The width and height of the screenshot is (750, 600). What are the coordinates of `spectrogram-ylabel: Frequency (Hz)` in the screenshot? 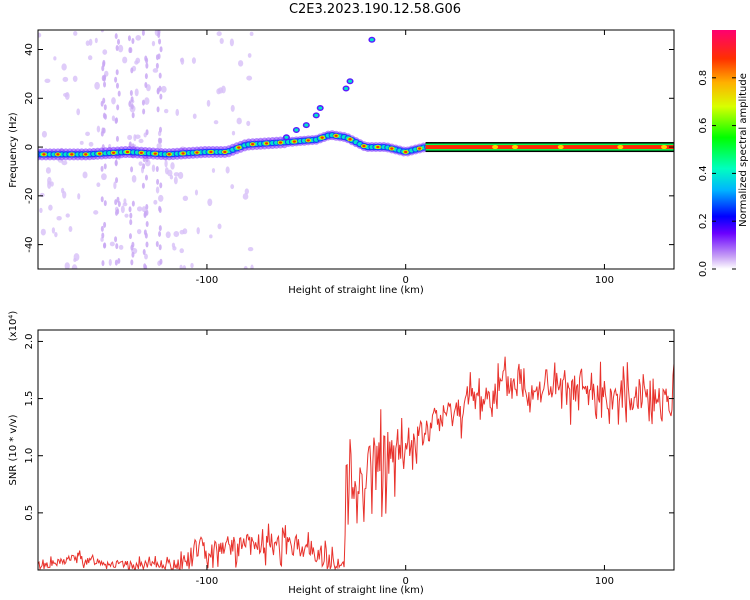 It's located at (13, 150).